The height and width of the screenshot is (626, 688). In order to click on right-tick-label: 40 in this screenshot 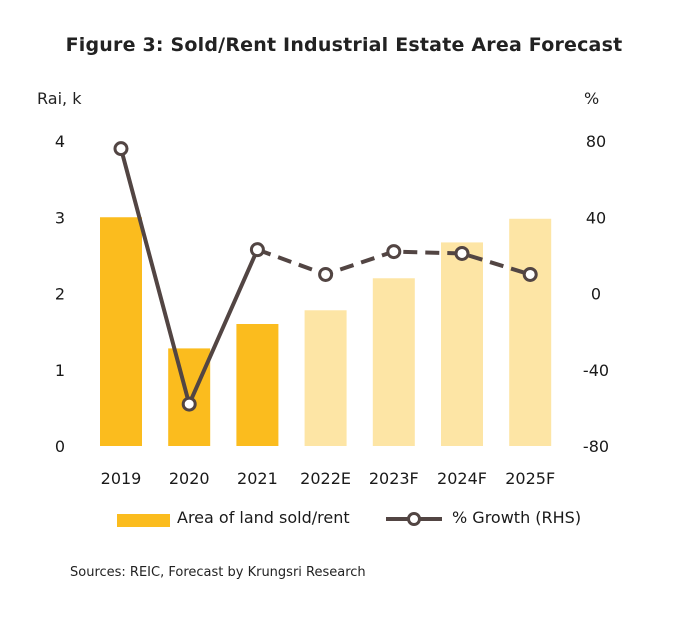, I will do `click(596, 217)`.